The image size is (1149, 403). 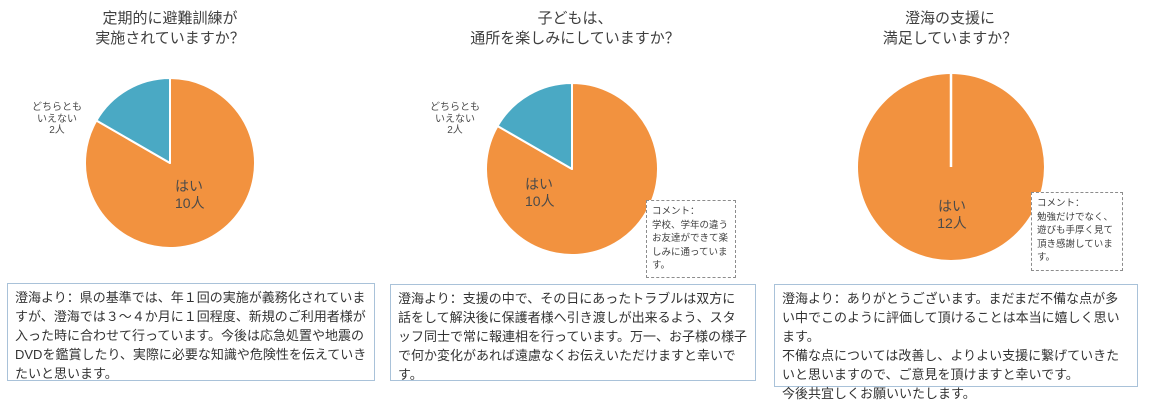 I want to click on pie-slice-yes, so click(x=572, y=169).